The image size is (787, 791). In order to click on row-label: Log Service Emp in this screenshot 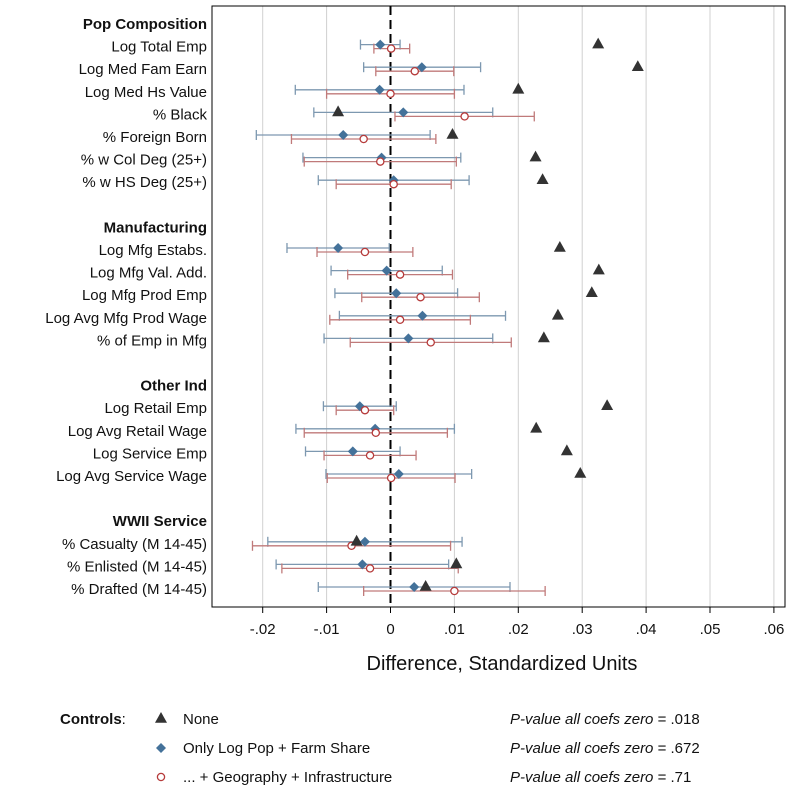, I will do `click(150, 453)`.